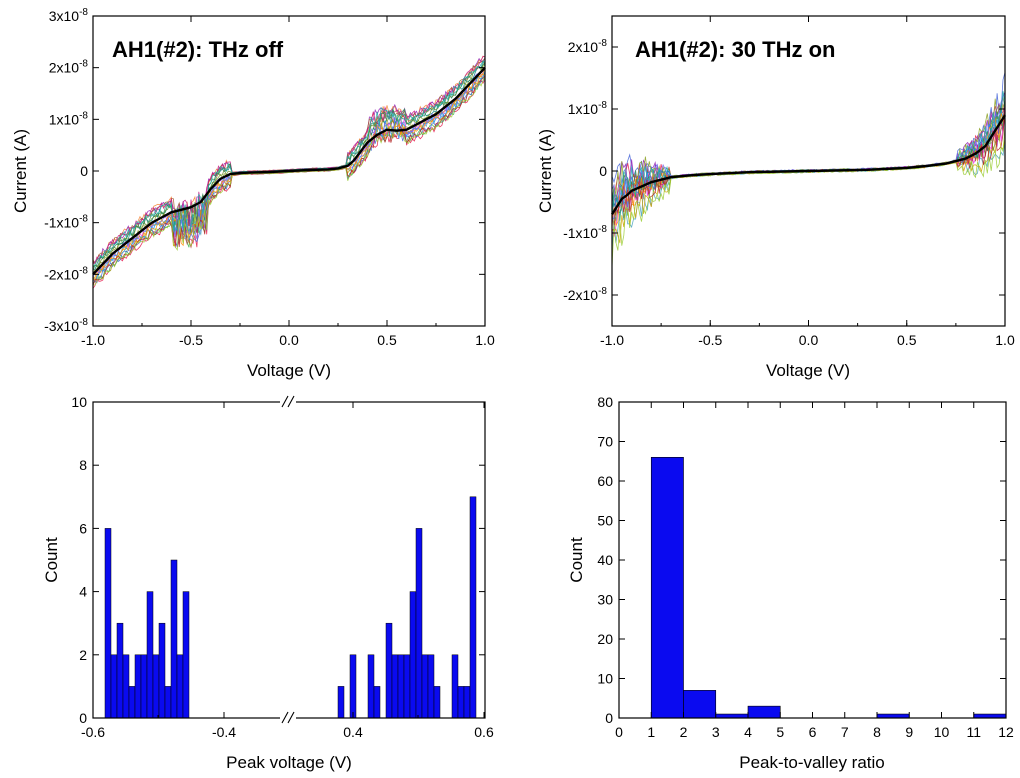 The width and height of the screenshot is (1020, 778). What do you see at coordinates (716, 732) in the screenshot?
I see `x-tick-label: 3` at bounding box center [716, 732].